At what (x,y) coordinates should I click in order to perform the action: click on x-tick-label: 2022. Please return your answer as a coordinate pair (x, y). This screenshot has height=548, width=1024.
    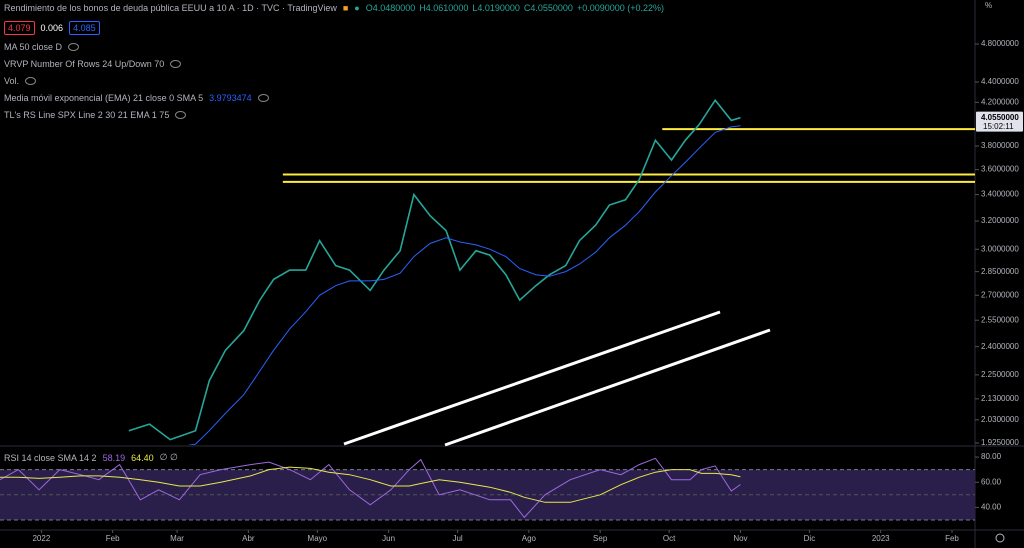
    Looking at the image, I should click on (41, 538).